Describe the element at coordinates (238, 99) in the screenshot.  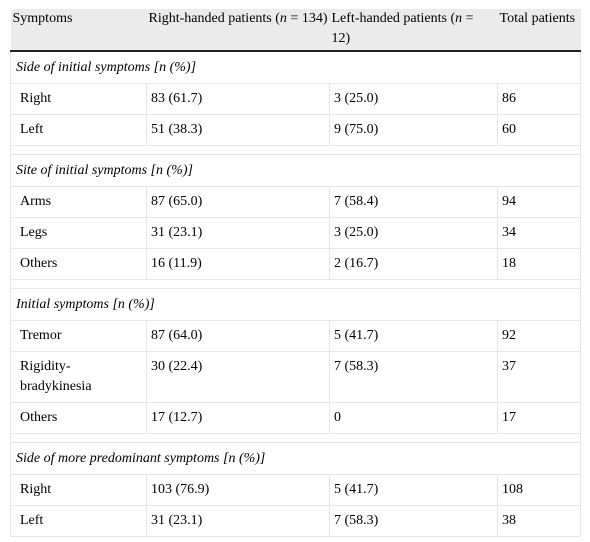
I see `right-handed-cell: 83 (61.7)` at that location.